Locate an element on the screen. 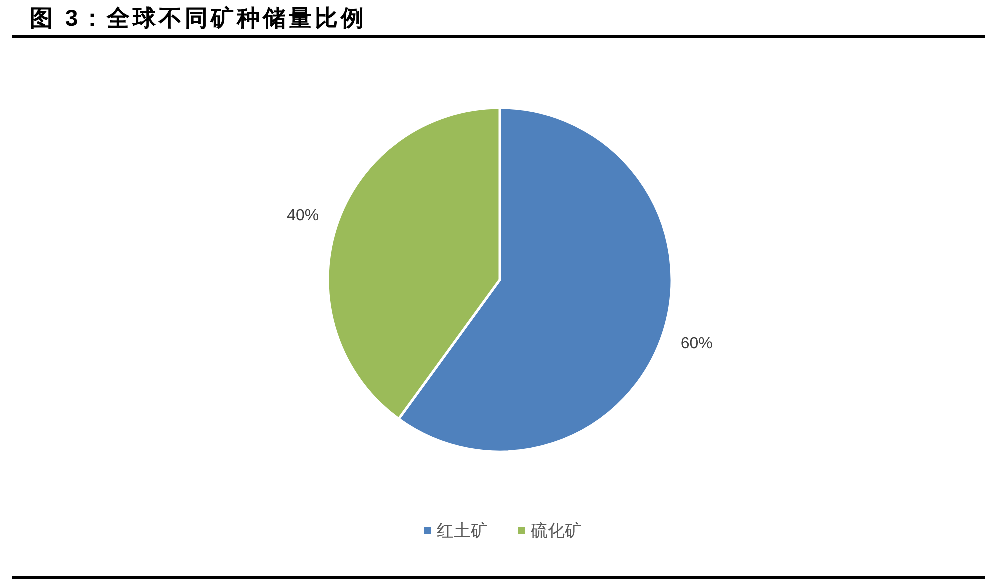 This screenshot has height=586, width=996. legend-label: 硫化矿 is located at coordinates (556, 531).